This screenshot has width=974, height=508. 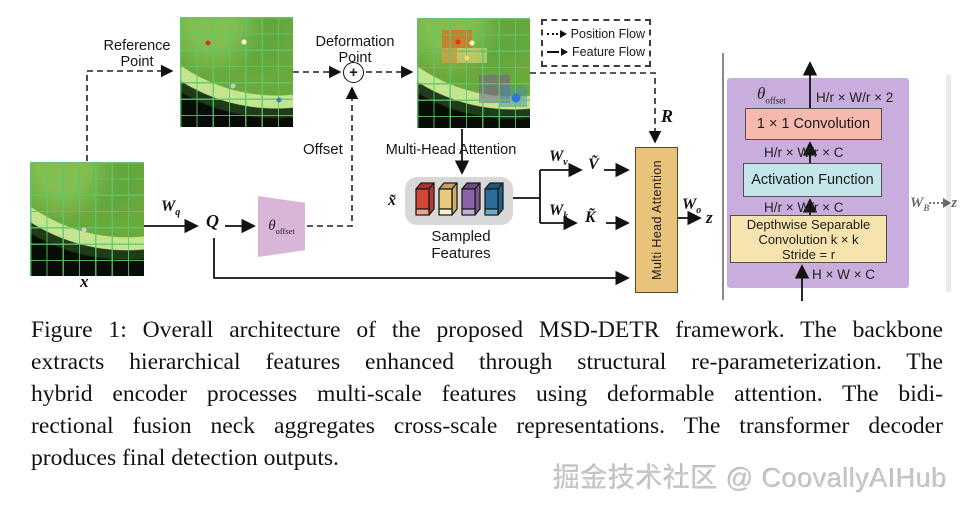 I want to click on offset-network-trapezoid: θoffset, so click(x=281, y=226).